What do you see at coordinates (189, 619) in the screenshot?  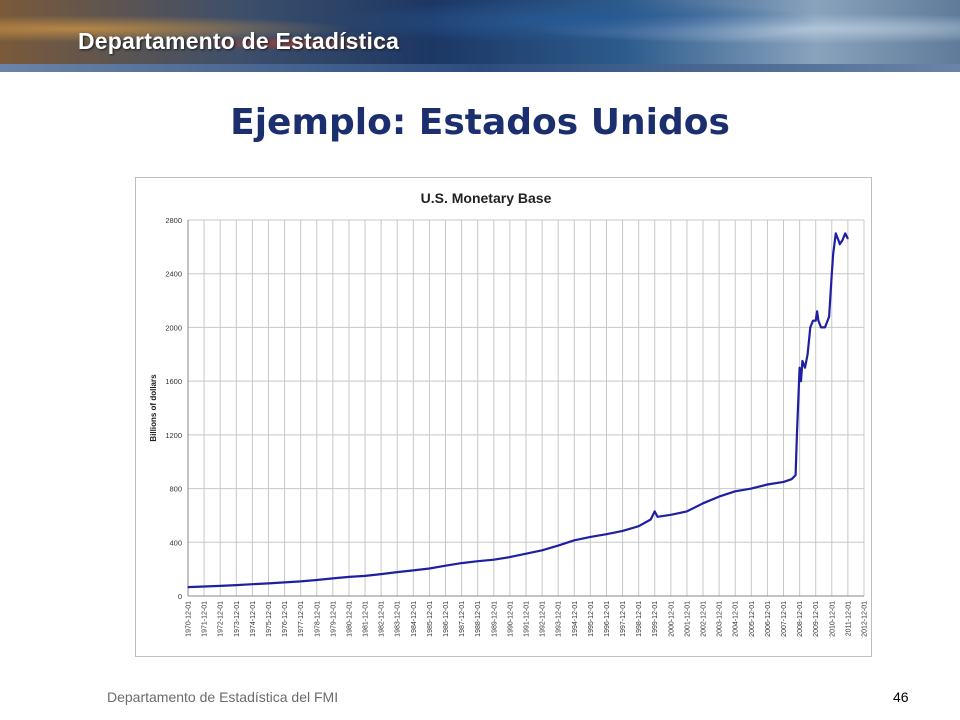 I see `x-tick-label: 1970-12-01` at bounding box center [189, 619].